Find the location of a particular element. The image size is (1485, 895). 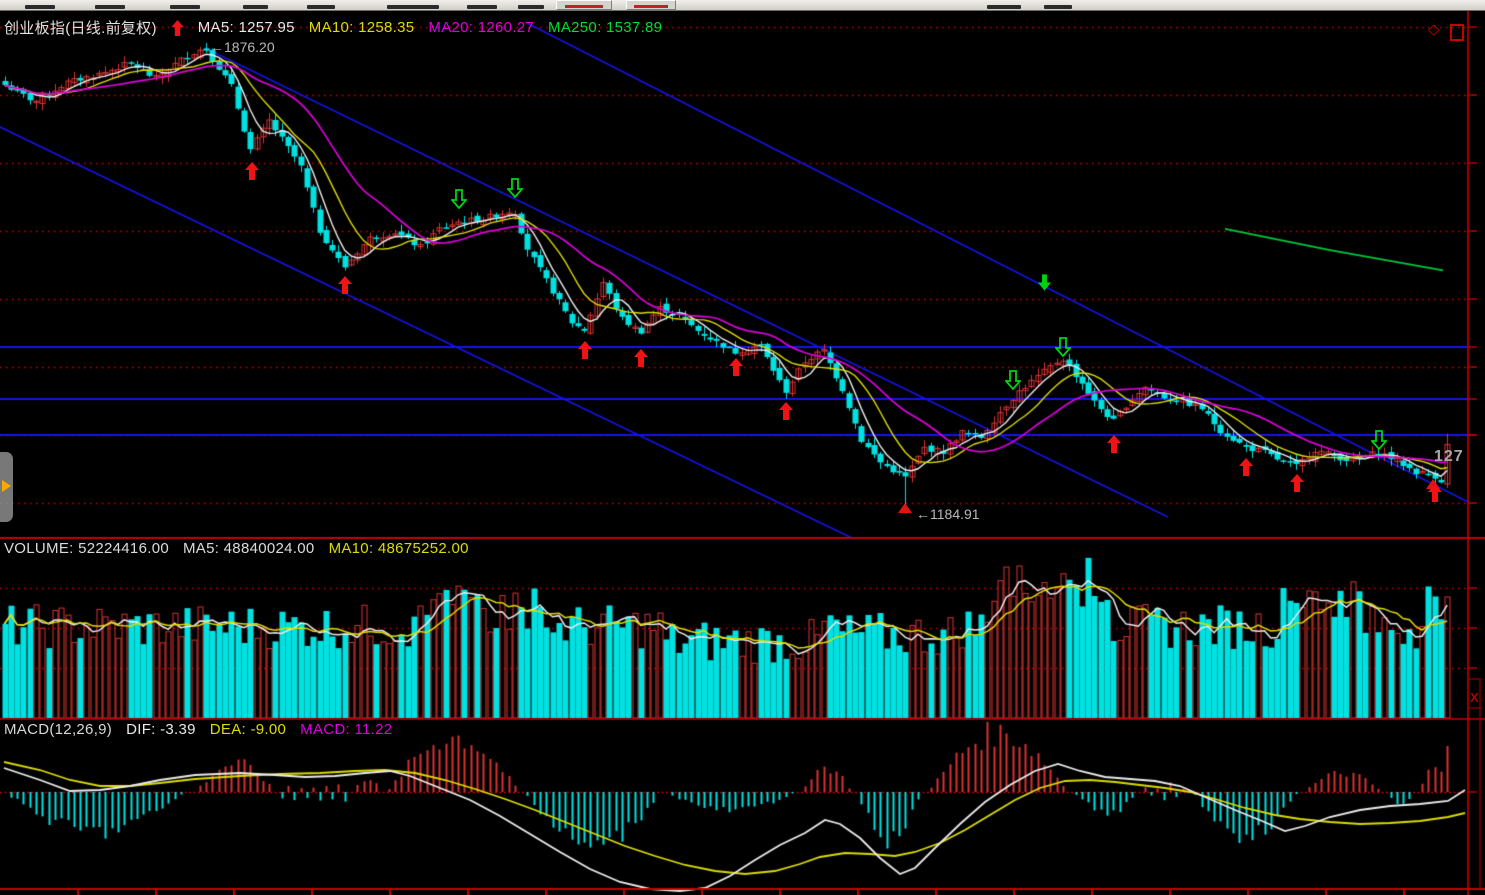

macd-value: MACD: 11.22 is located at coordinates (346, 729).